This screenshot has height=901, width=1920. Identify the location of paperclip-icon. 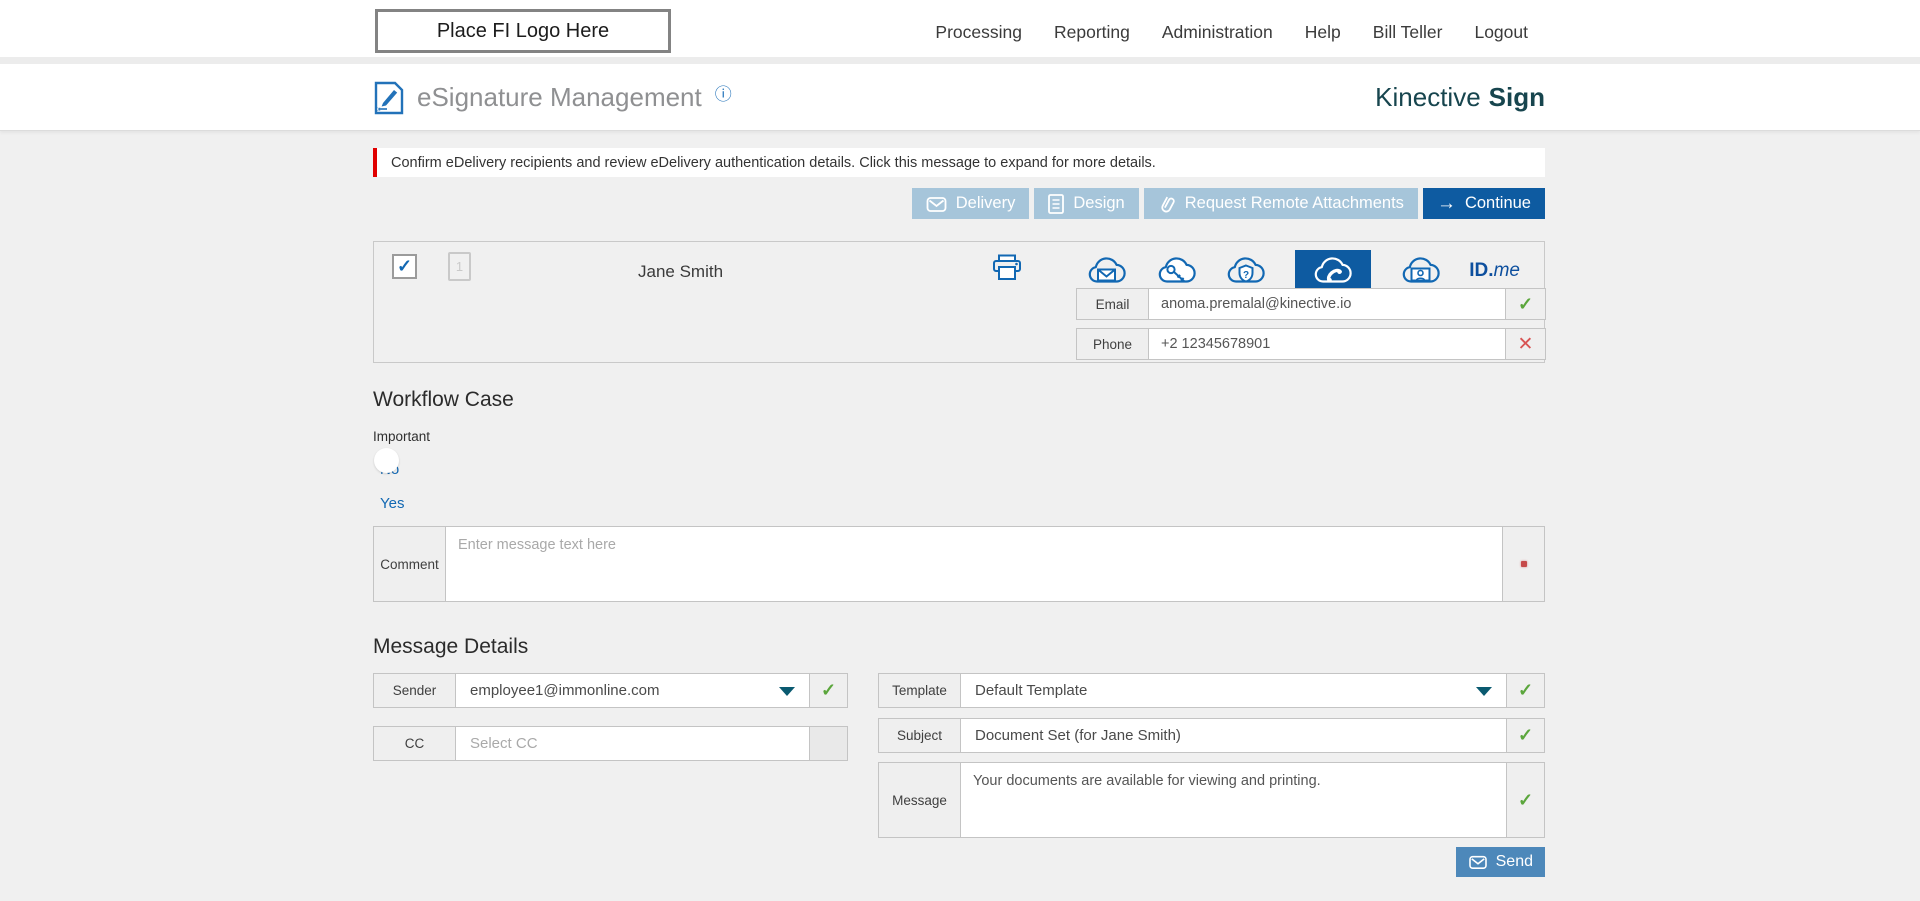
(1167, 204).